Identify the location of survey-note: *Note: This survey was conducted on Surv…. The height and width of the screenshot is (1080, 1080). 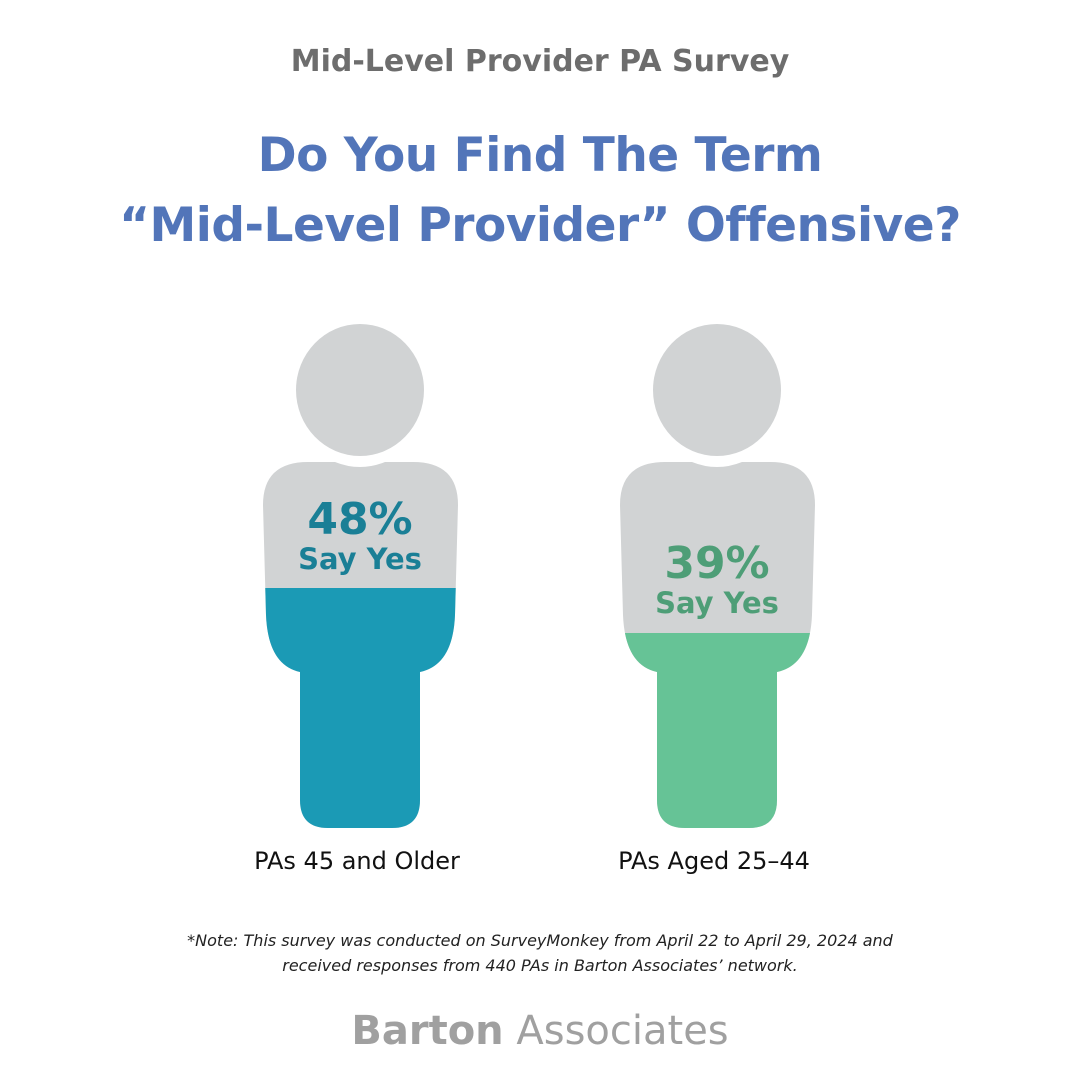
(540, 953).